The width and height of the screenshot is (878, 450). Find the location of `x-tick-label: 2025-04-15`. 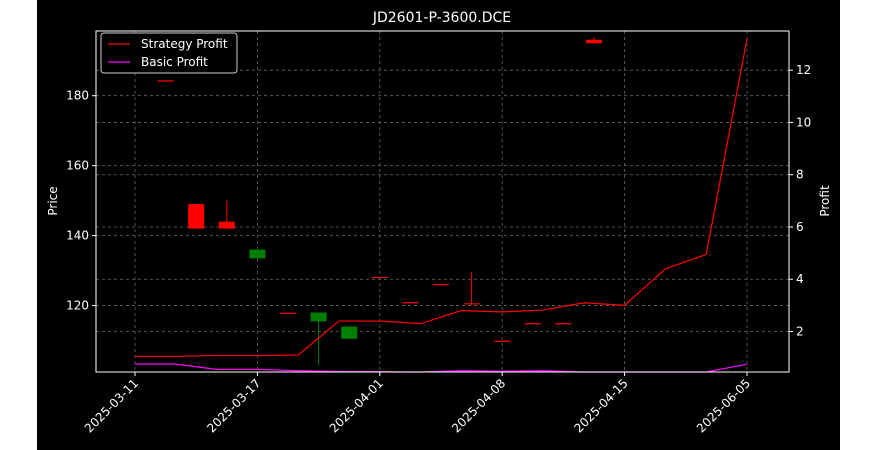

x-tick-label: 2025-04-15 is located at coordinates (601, 405).